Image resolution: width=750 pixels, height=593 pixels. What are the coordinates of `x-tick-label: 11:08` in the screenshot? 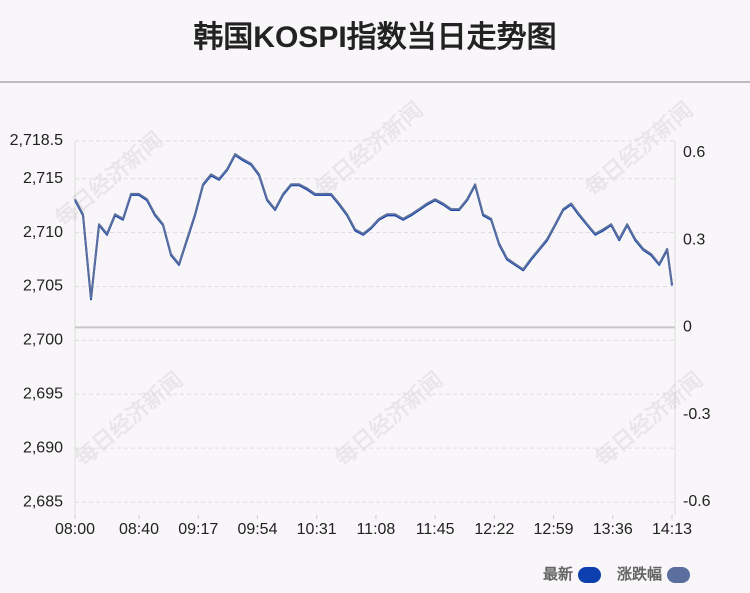 It's located at (375, 529).